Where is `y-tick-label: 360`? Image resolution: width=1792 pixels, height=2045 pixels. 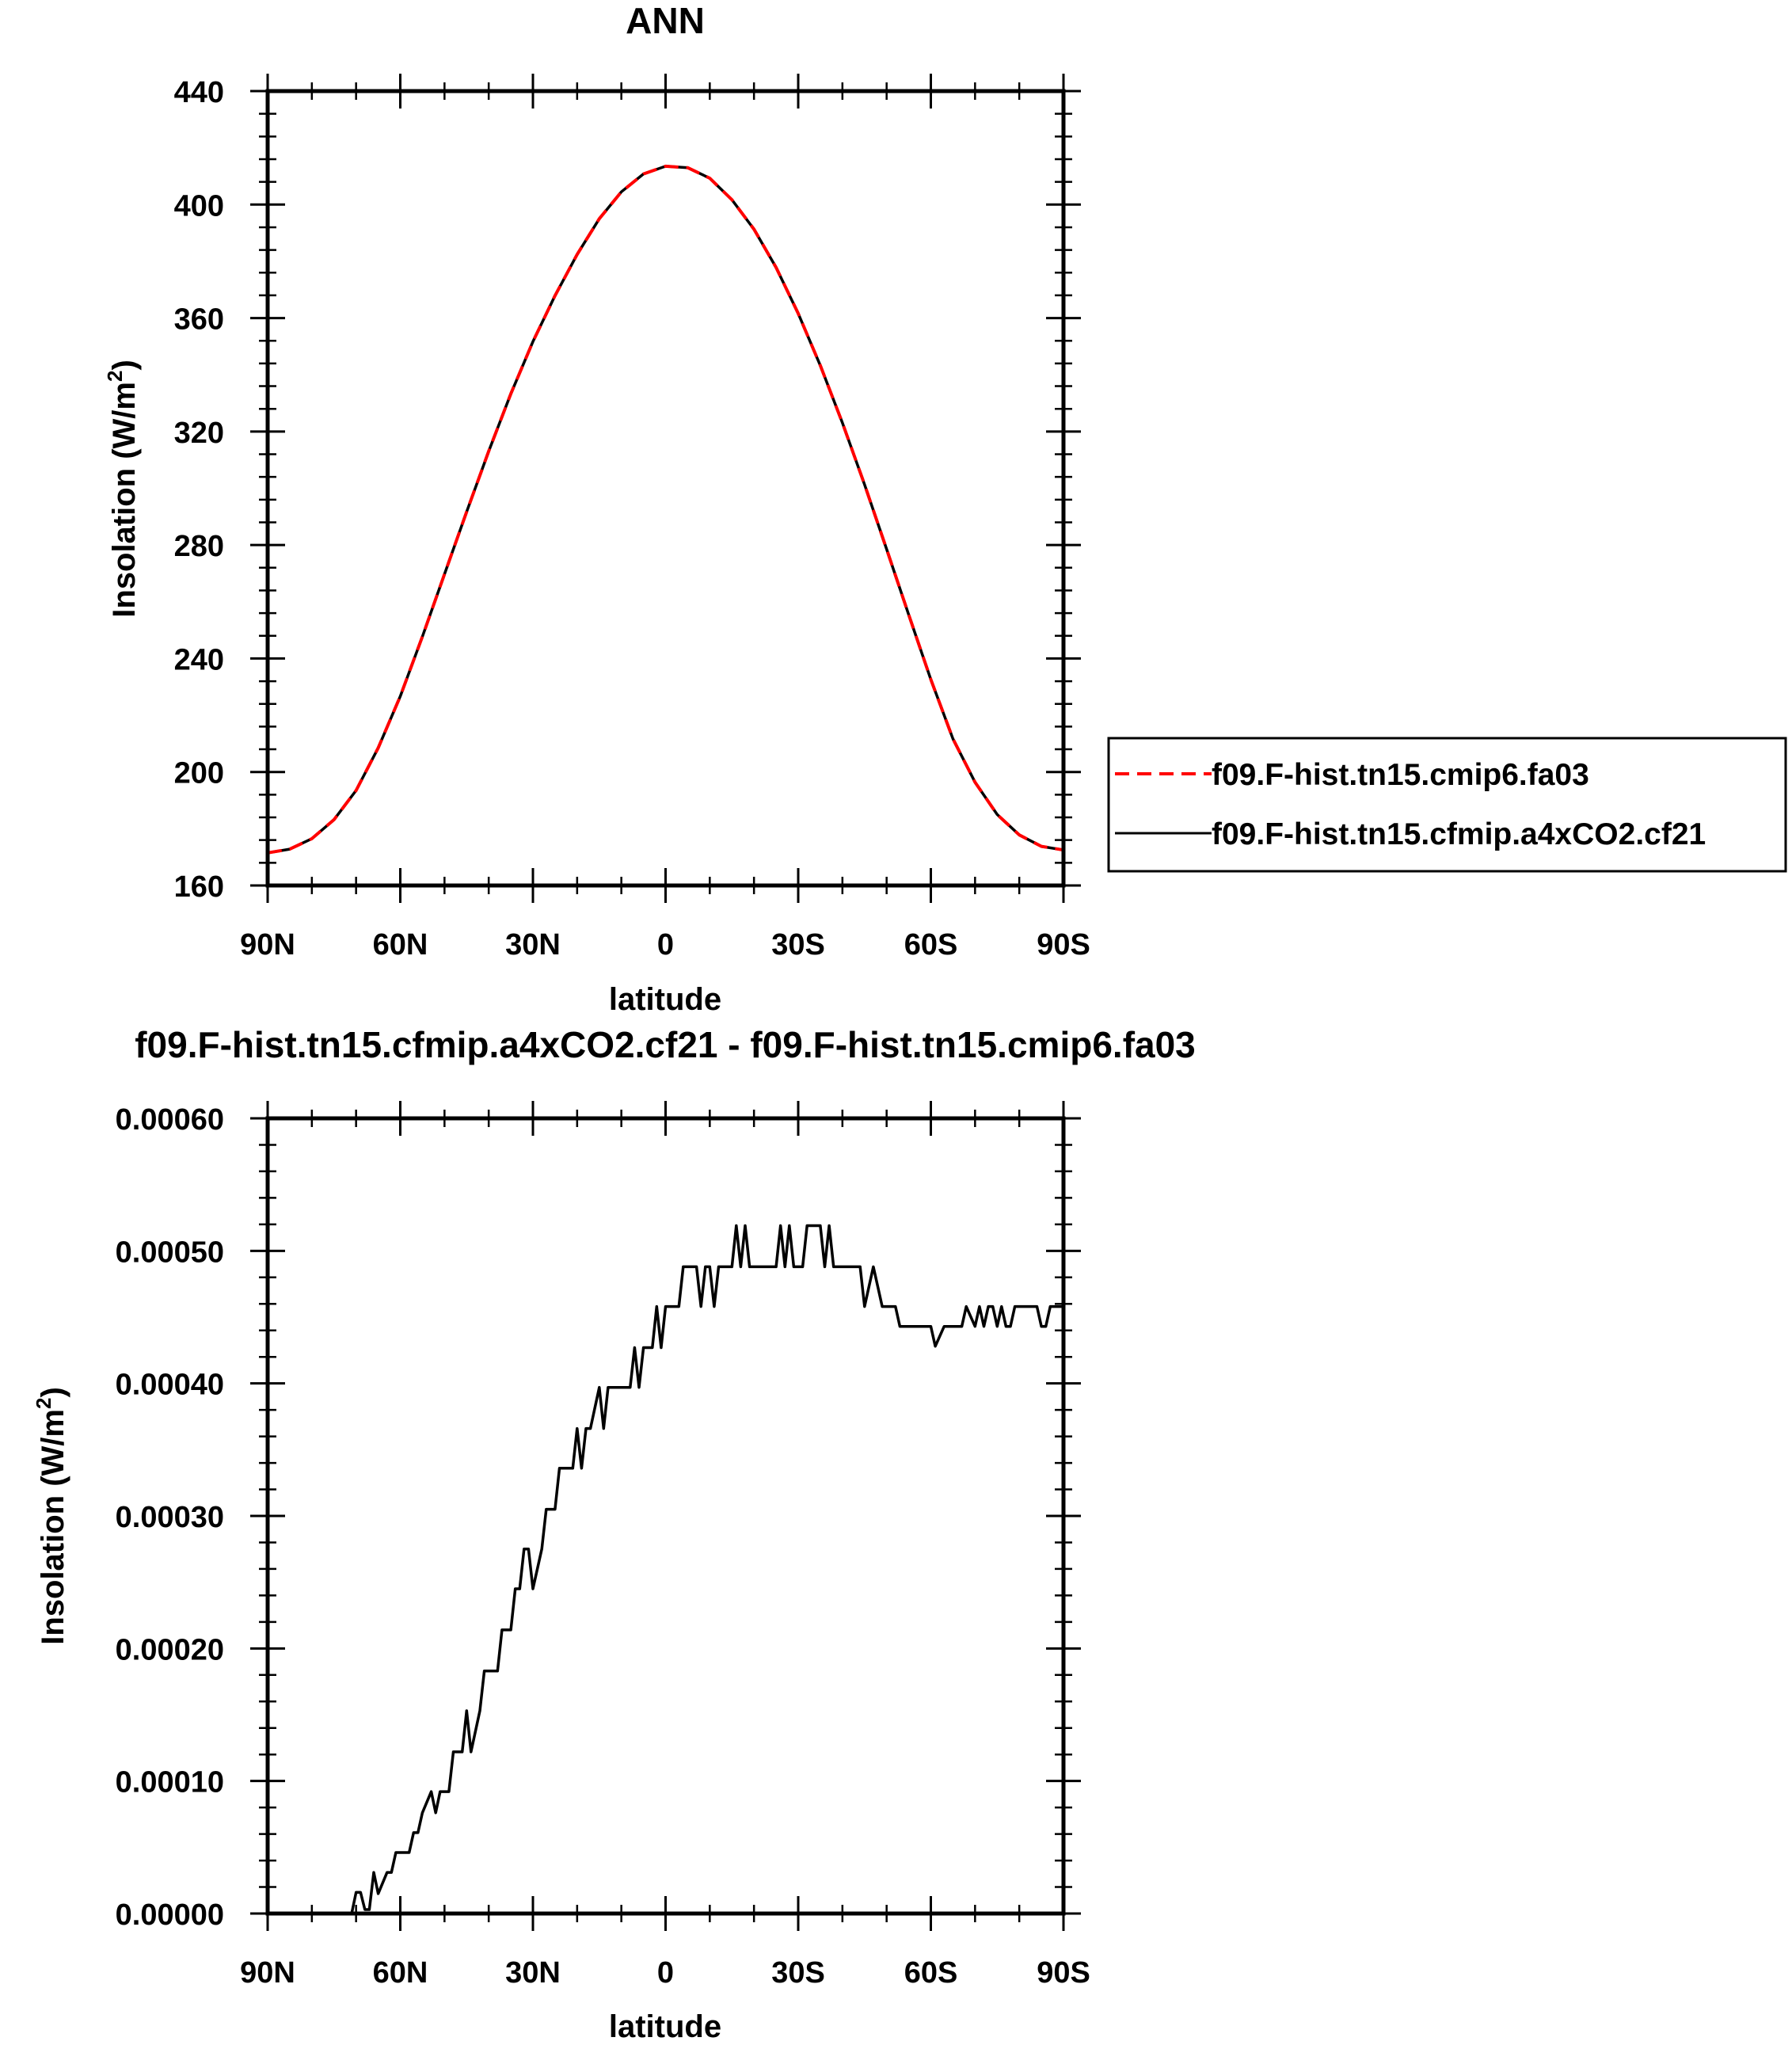 y-tick-label: 360 is located at coordinates (199, 320).